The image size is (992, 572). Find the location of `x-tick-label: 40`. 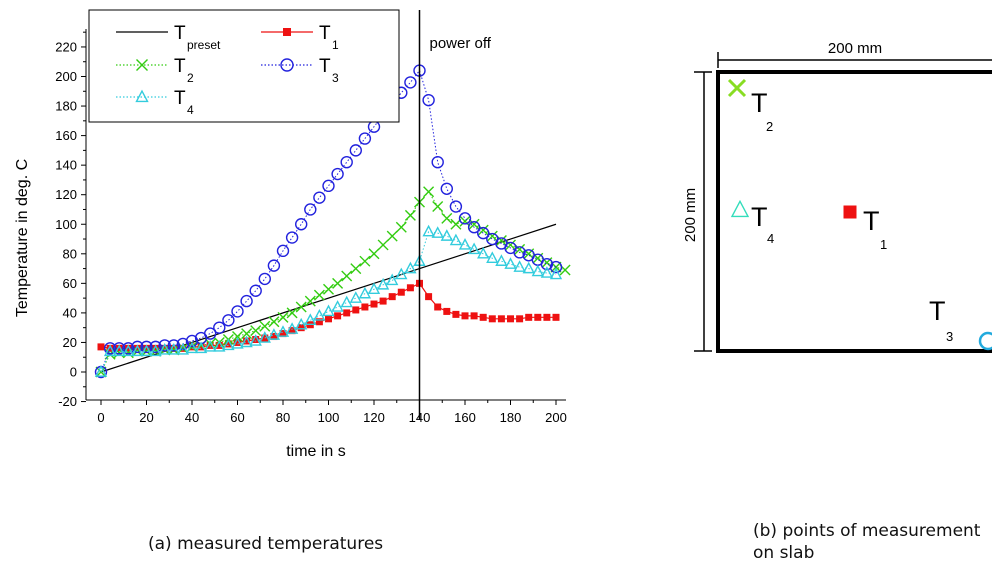

x-tick-label: 40 is located at coordinates (192, 417).